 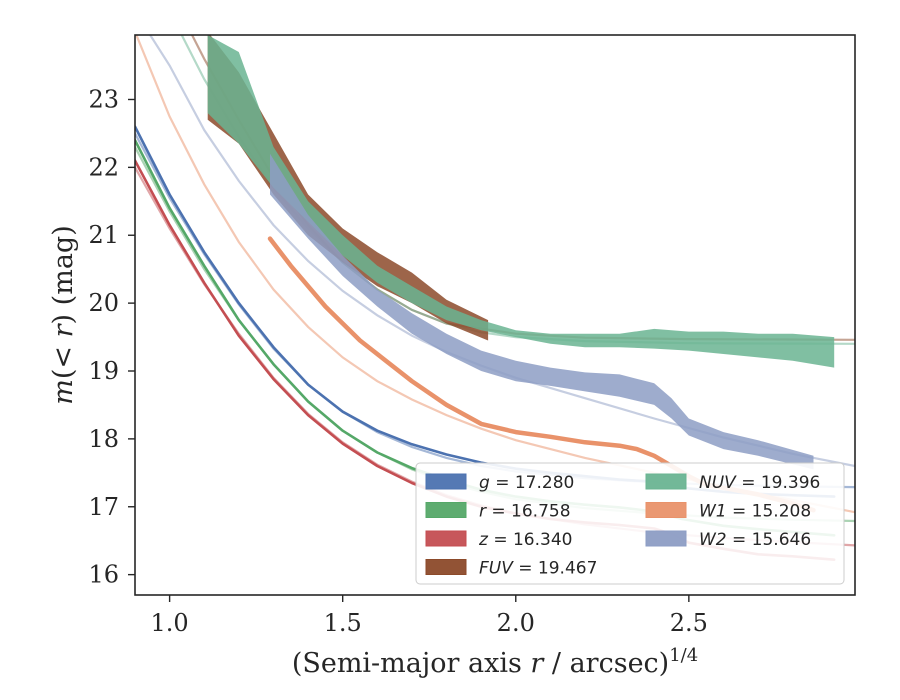 I want to click on x-axis-label: (Semi-major axis r / arcsec)1/4, so click(x=495, y=662).